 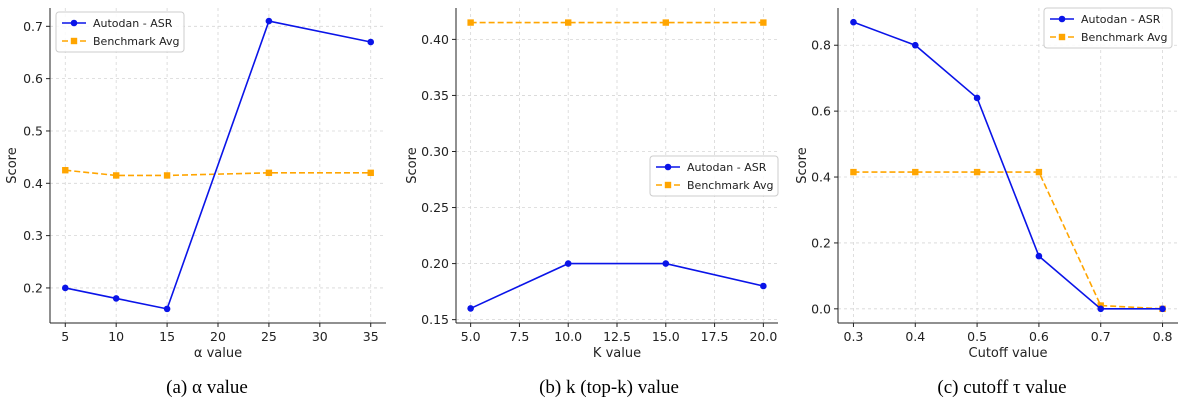 What do you see at coordinates (1001, 387) in the screenshot?
I see `panel-caption: (c) cutoff τ value` at bounding box center [1001, 387].